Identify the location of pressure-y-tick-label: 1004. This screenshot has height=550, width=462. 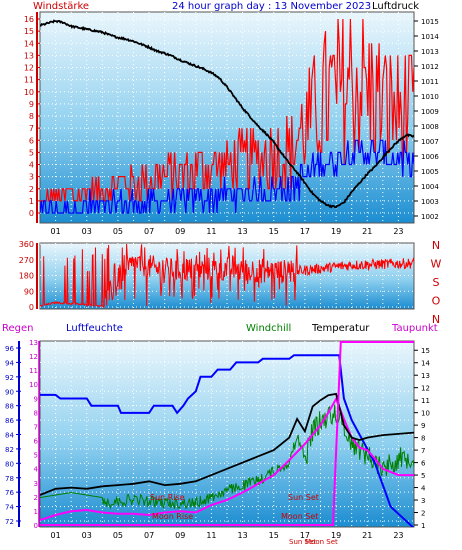
(430, 187).